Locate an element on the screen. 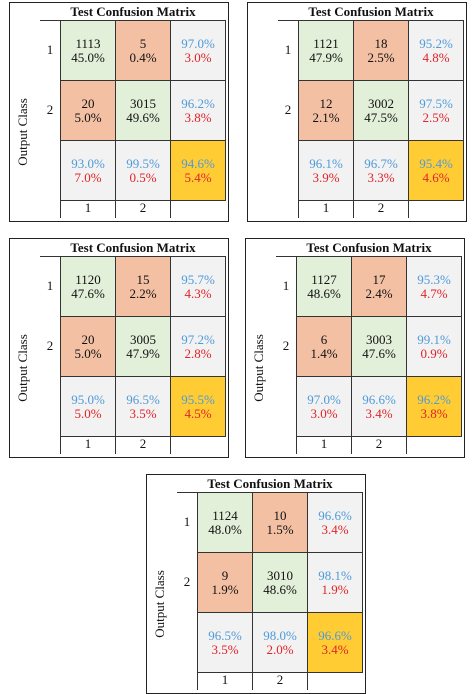 Image resolution: width=474 pixels, height=694 pixels. cell-percent: 5.0% is located at coordinates (88, 117).